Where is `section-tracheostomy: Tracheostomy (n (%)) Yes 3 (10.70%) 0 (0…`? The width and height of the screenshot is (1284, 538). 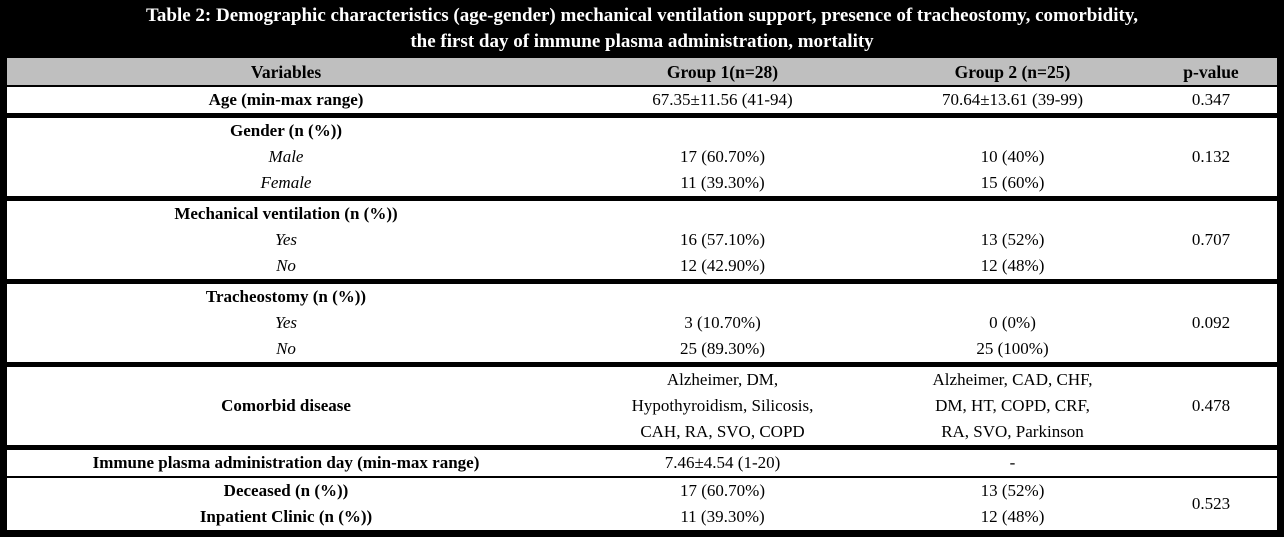 section-tracheostomy: Tracheostomy (n (%)) Yes 3 (10.70%) 0 (0… is located at coordinates (642, 323).